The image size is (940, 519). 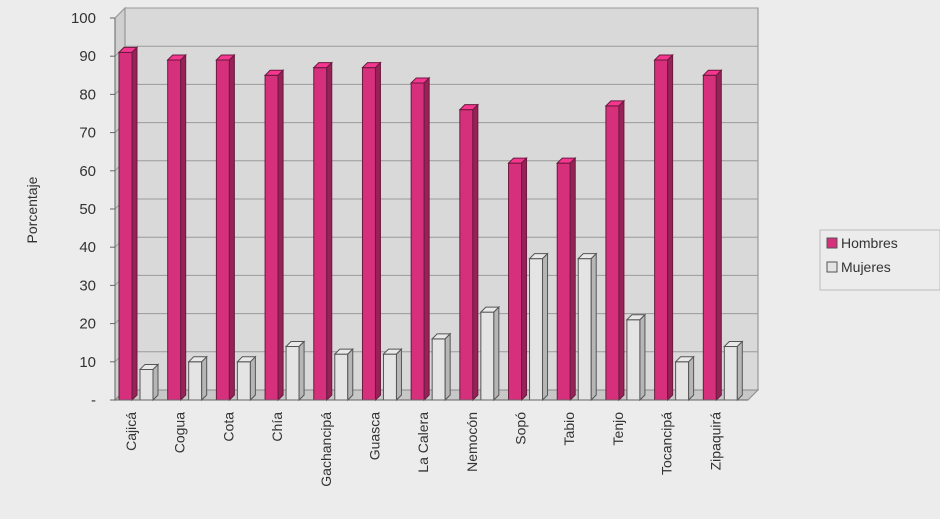 I want to click on legend-swatch-mujeres, so click(x=832, y=267).